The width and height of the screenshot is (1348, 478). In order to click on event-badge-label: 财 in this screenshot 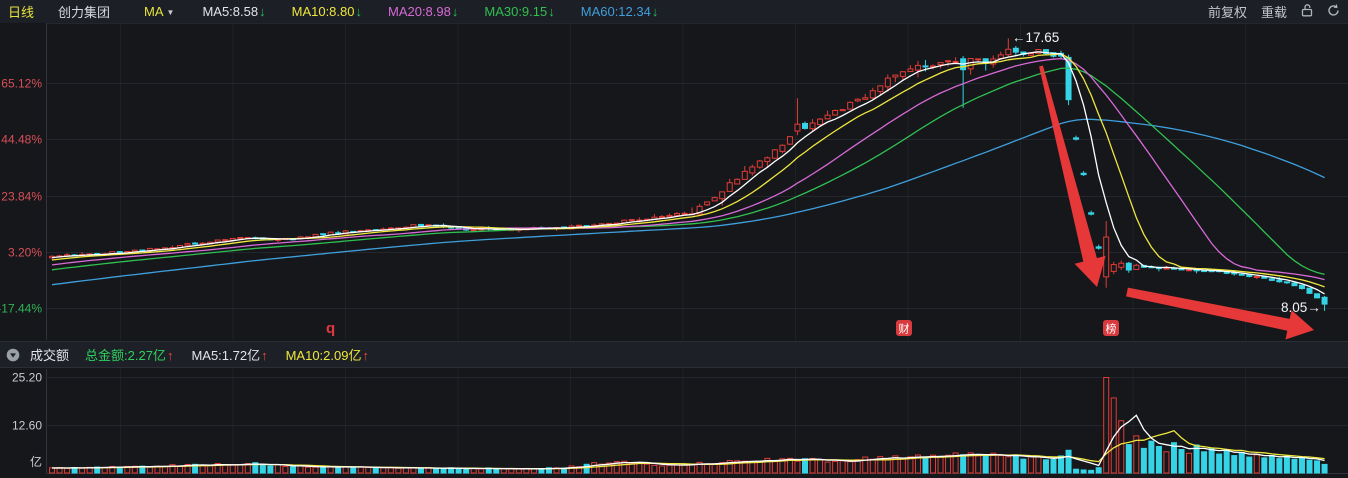, I will do `click(904, 329)`.